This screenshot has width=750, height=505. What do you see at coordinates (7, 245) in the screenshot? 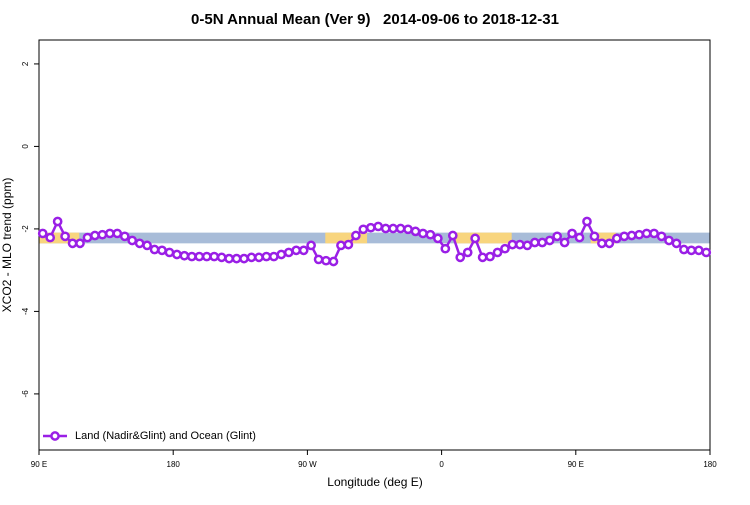
I see `y-axis-label: XCO2 - MLO trend (ppm)` at bounding box center [7, 245].